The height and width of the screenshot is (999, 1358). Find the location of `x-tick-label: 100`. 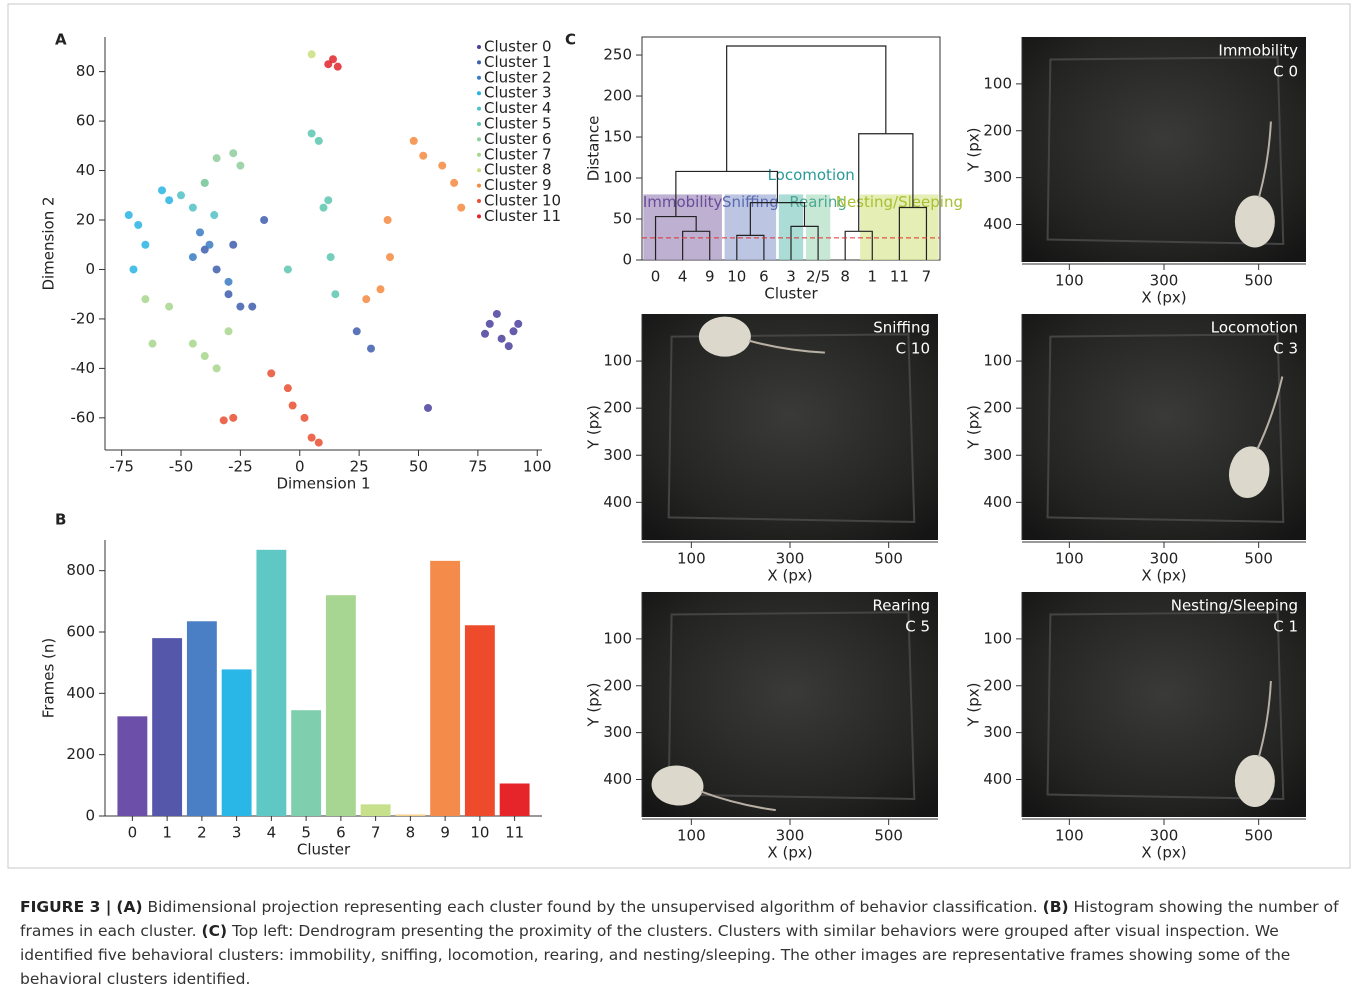

x-tick-label: 100 is located at coordinates (537, 467).